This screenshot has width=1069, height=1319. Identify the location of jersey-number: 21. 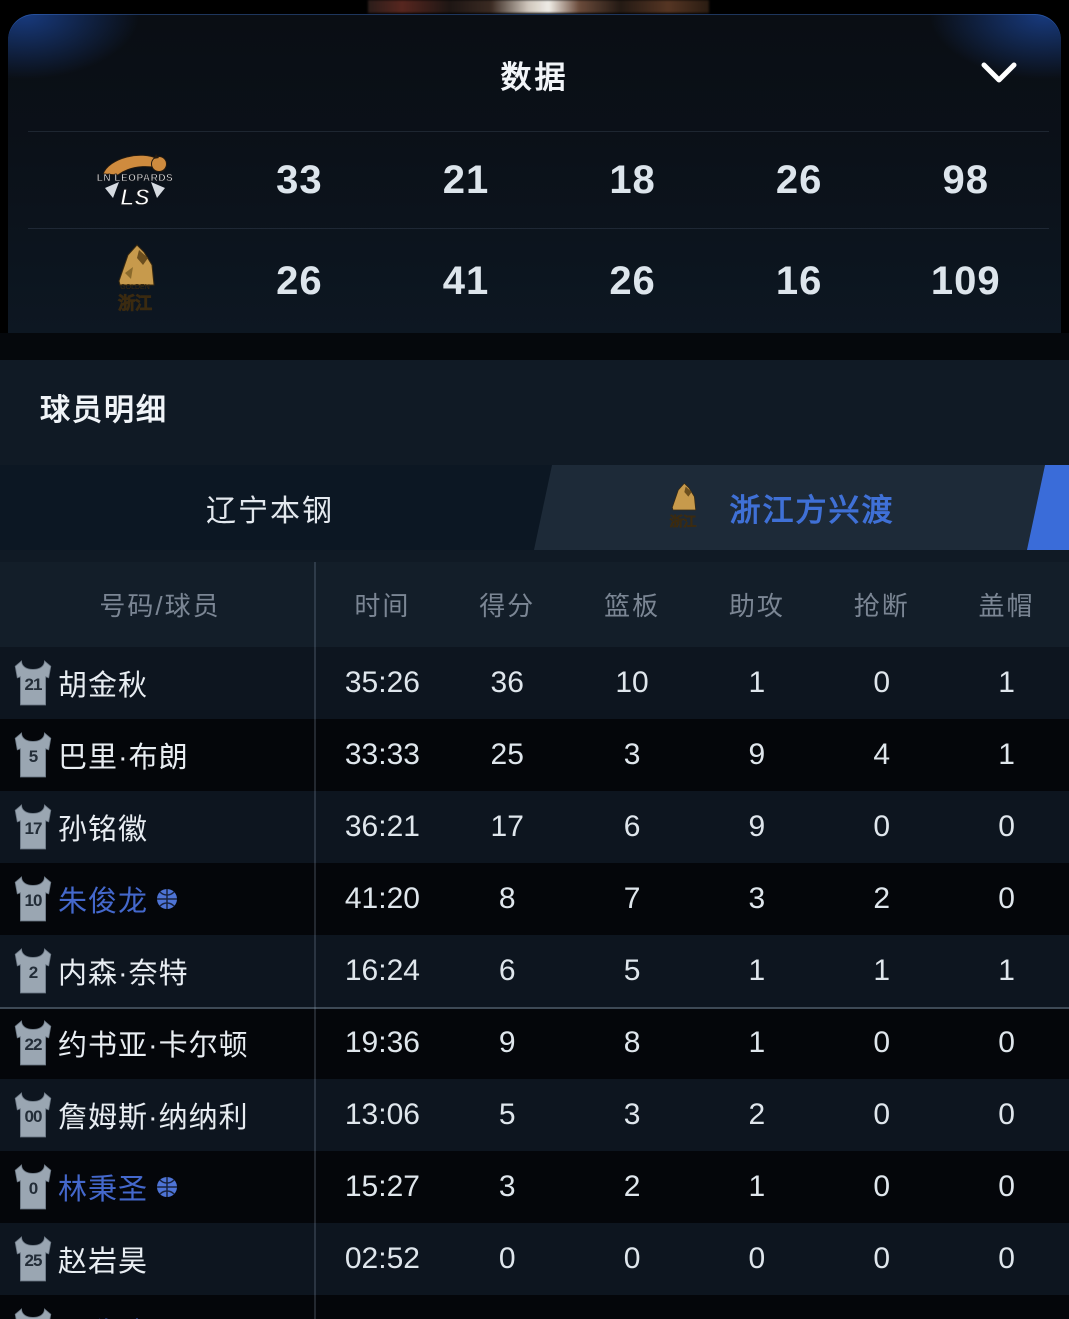
(33, 684).